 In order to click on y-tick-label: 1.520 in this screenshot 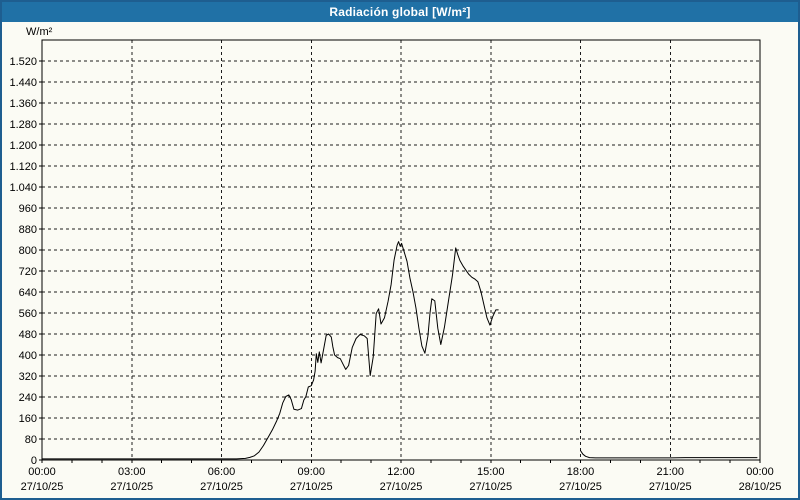, I will do `click(23, 62)`.